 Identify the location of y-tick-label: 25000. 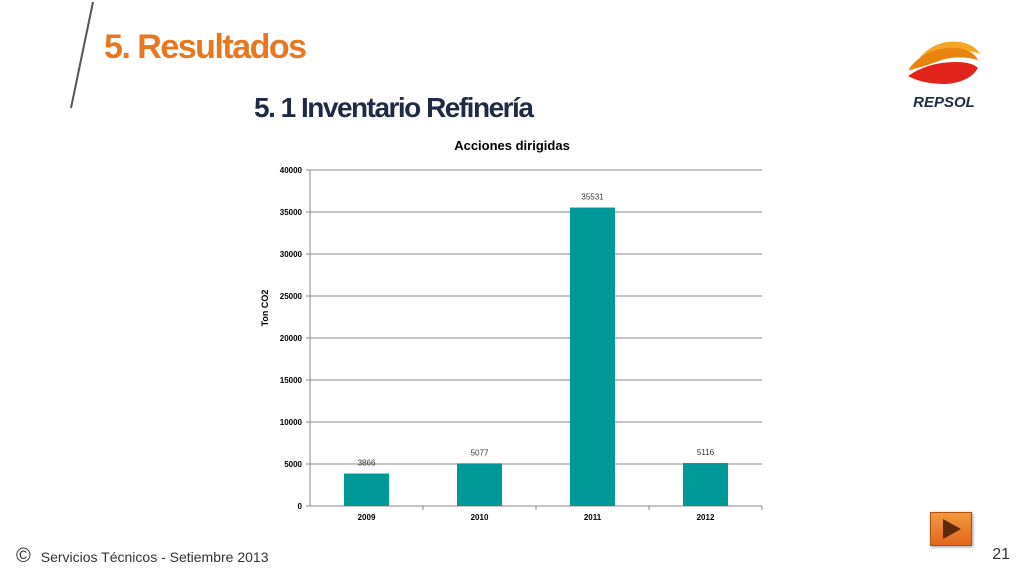
(291, 296).